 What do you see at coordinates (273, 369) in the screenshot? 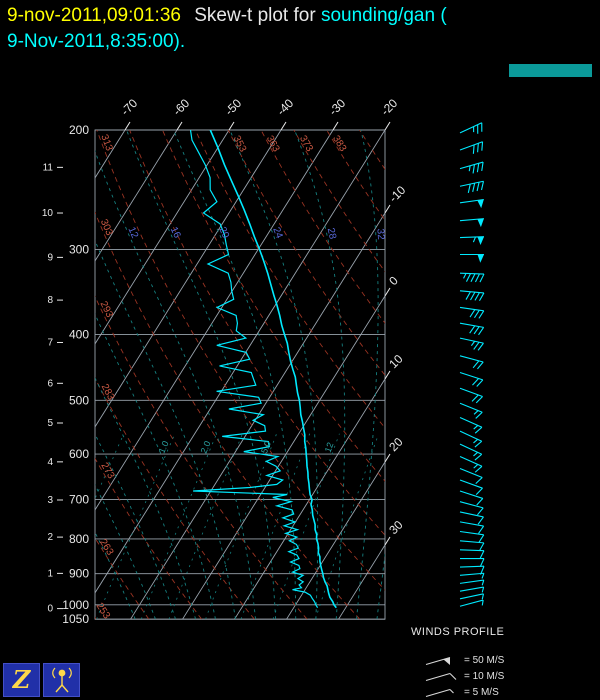
I see `temperature-trace` at bounding box center [273, 369].